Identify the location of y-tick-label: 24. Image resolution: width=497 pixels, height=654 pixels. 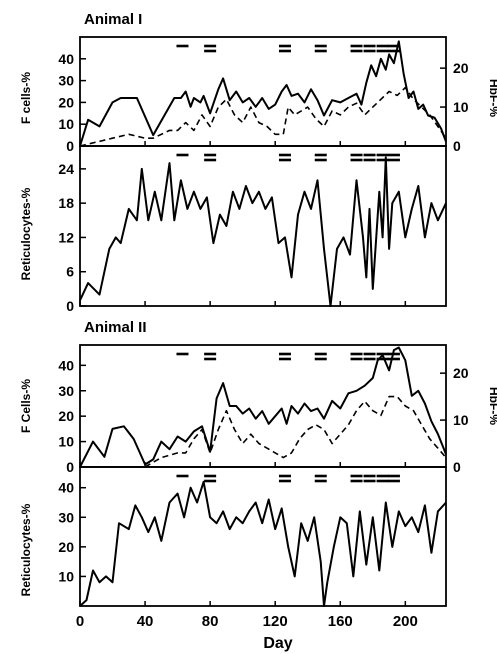
(66, 169).